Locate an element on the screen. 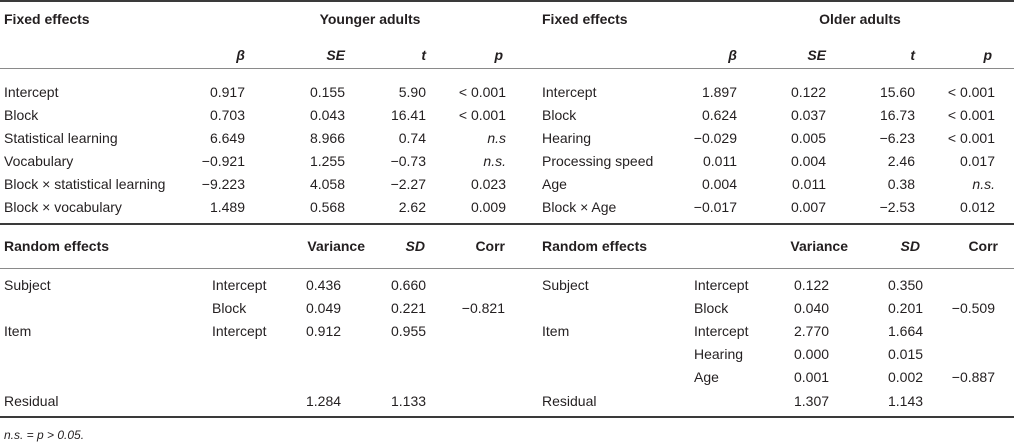 This screenshot has width=1014, height=445. older-random-term: Age is located at coordinates (706, 377).